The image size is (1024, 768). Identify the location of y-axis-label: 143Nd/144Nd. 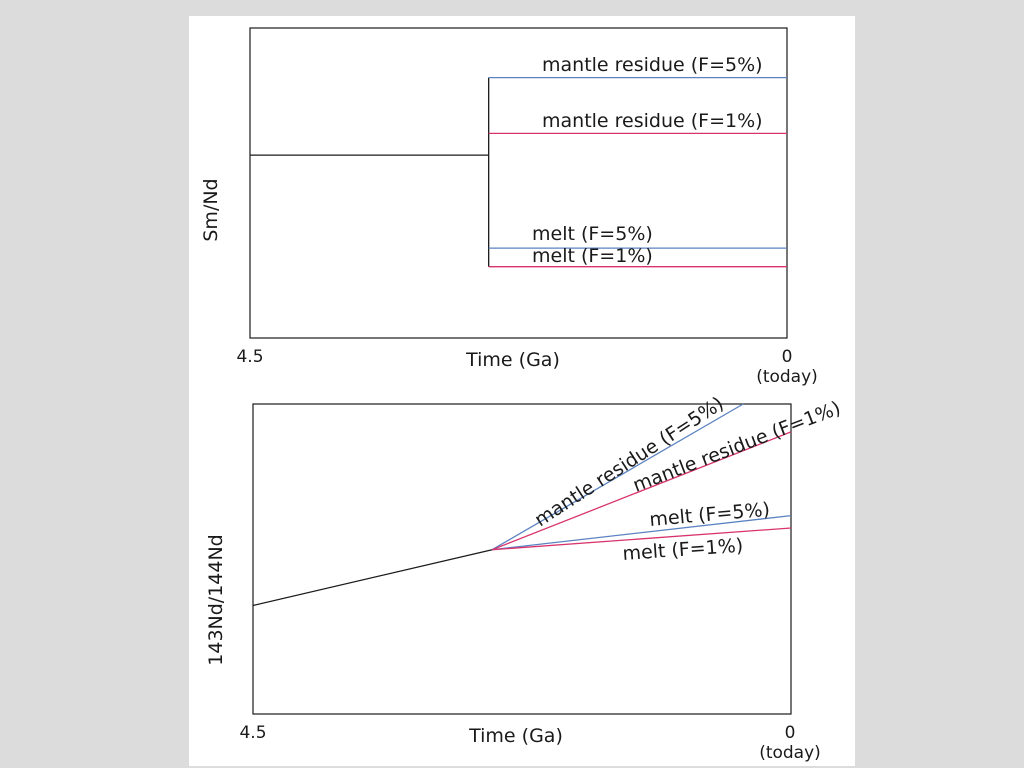
(216, 599).